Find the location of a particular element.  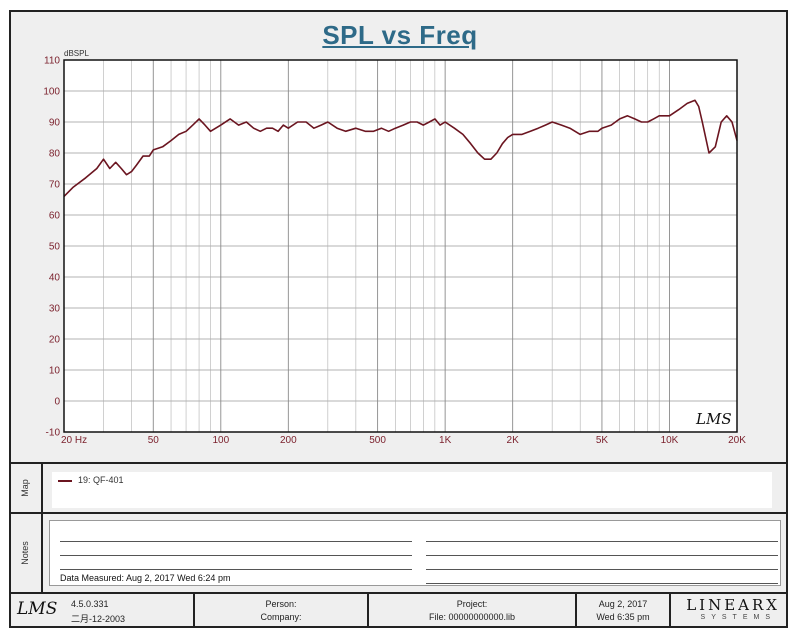

footer-date-cell: Aug 2, 2017 Wed 6:35 pm is located at coordinates (624, 611).